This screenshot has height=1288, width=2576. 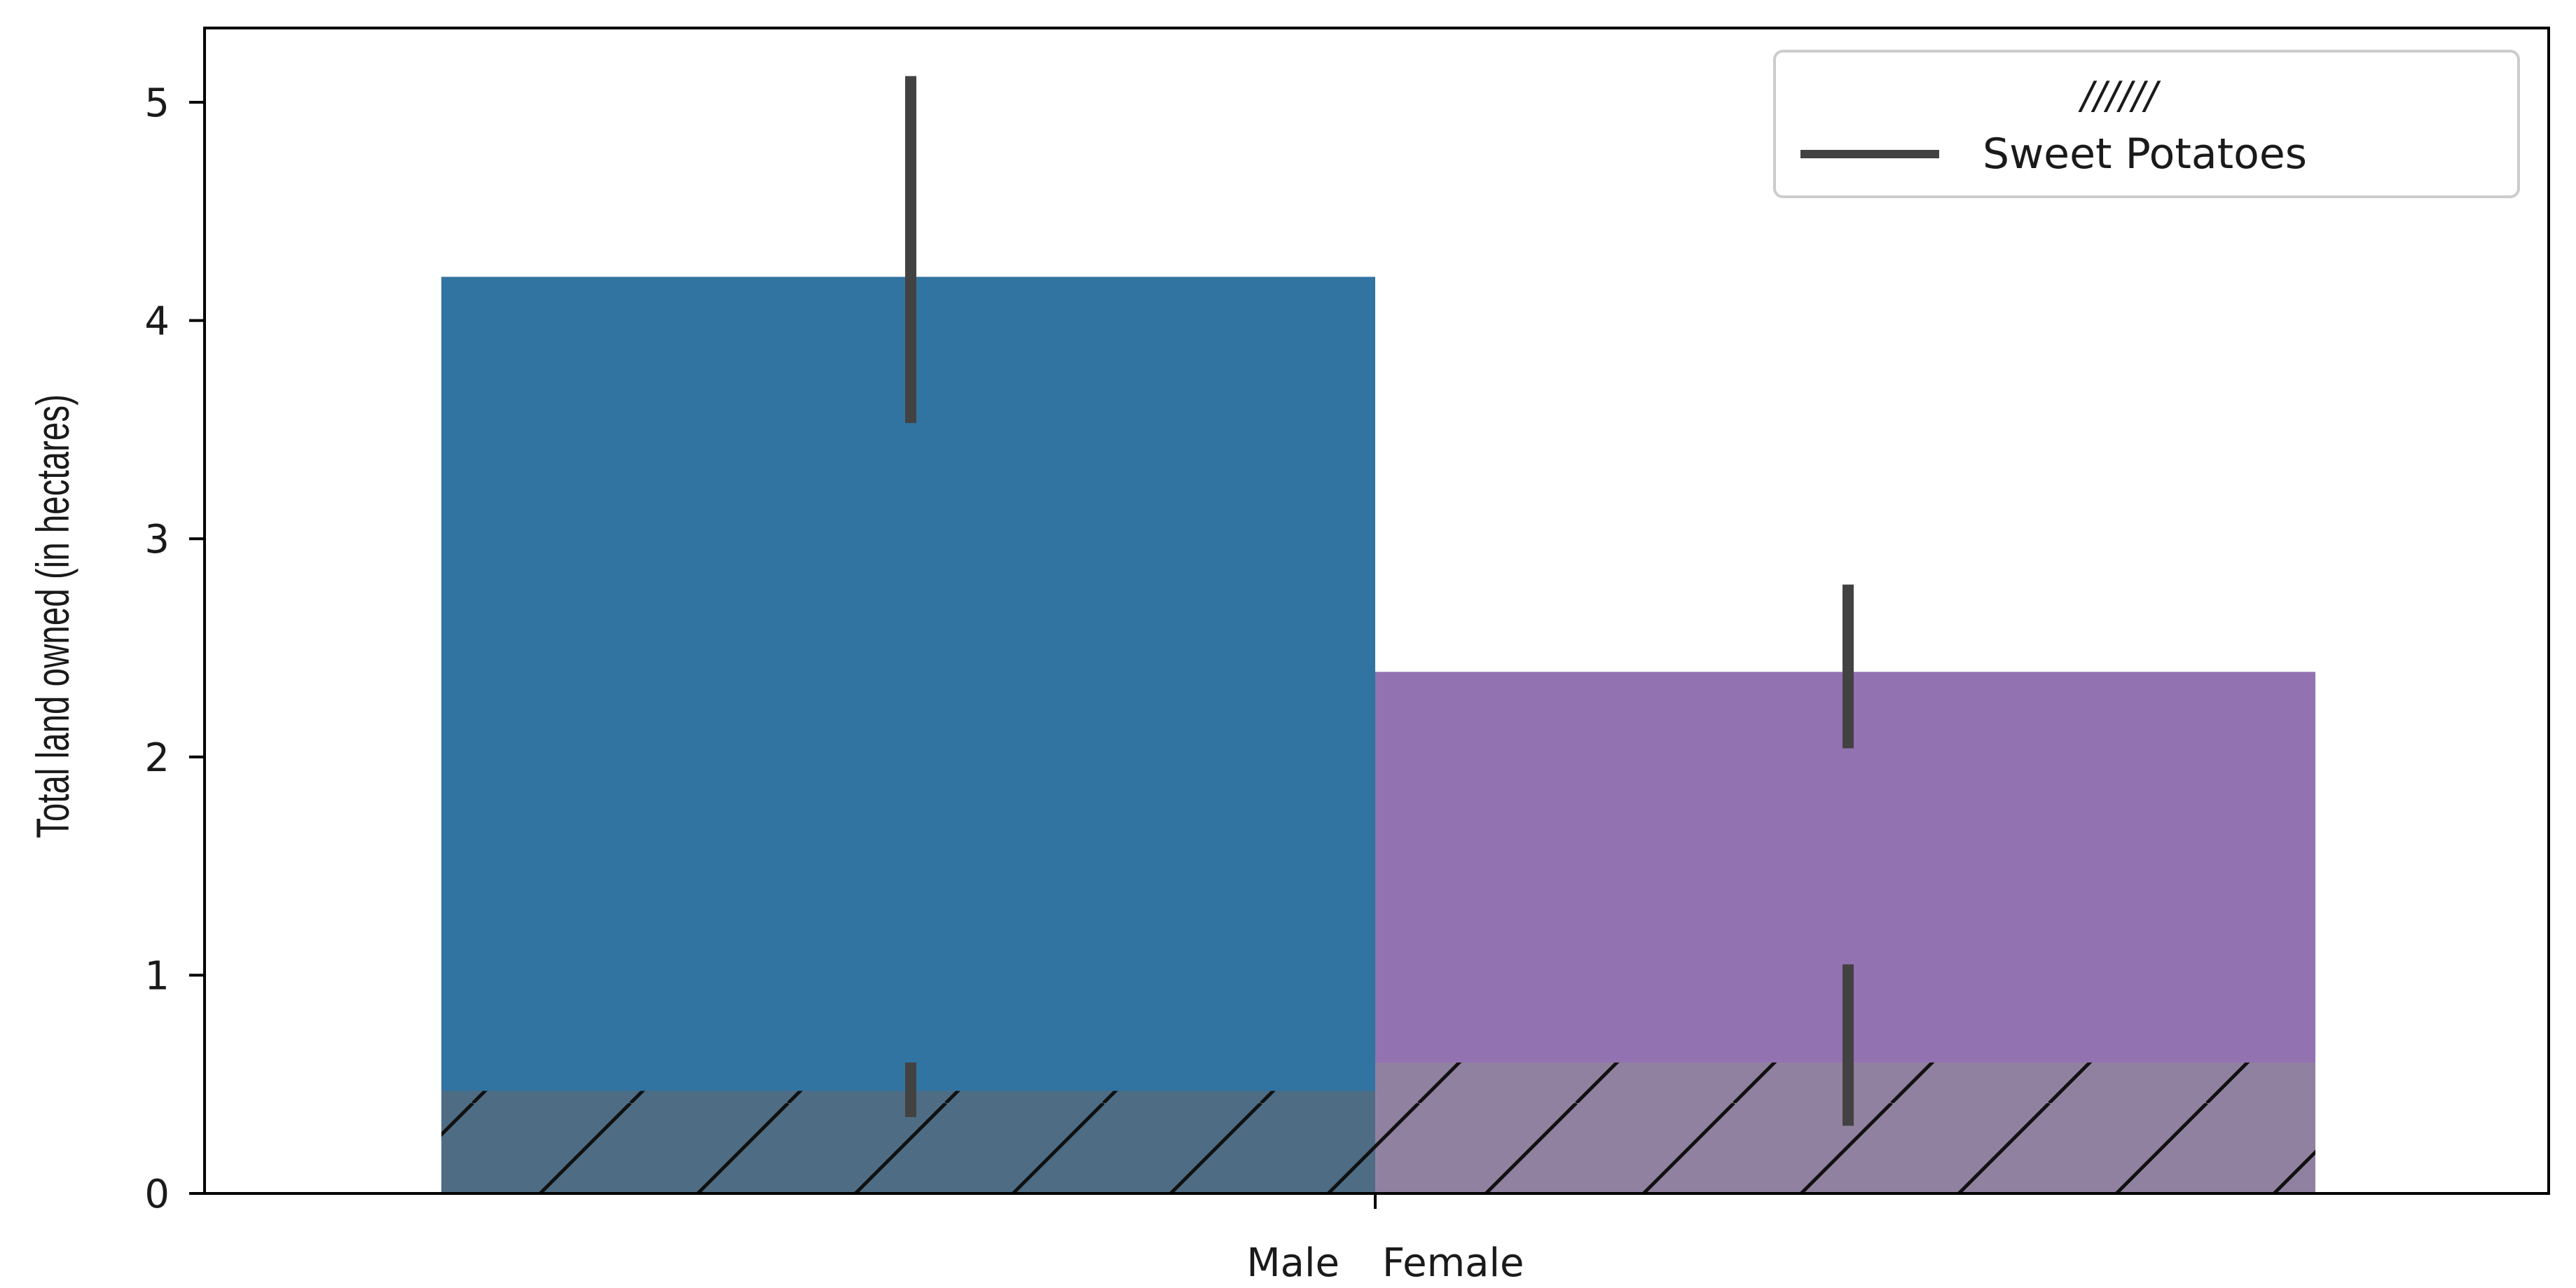 What do you see at coordinates (1292, 1263) in the screenshot?
I see `x-tick-label-male: Male` at bounding box center [1292, 1263].